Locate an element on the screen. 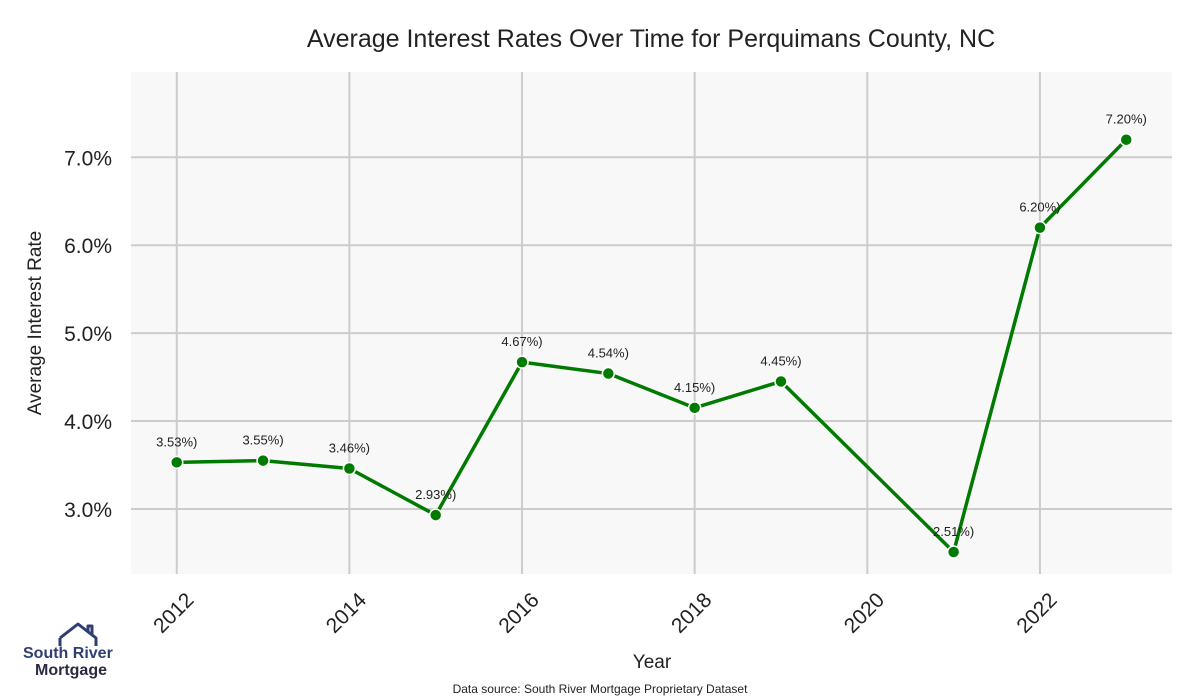  logo-line-2: Mortgage is located at coordinates (71, 670).